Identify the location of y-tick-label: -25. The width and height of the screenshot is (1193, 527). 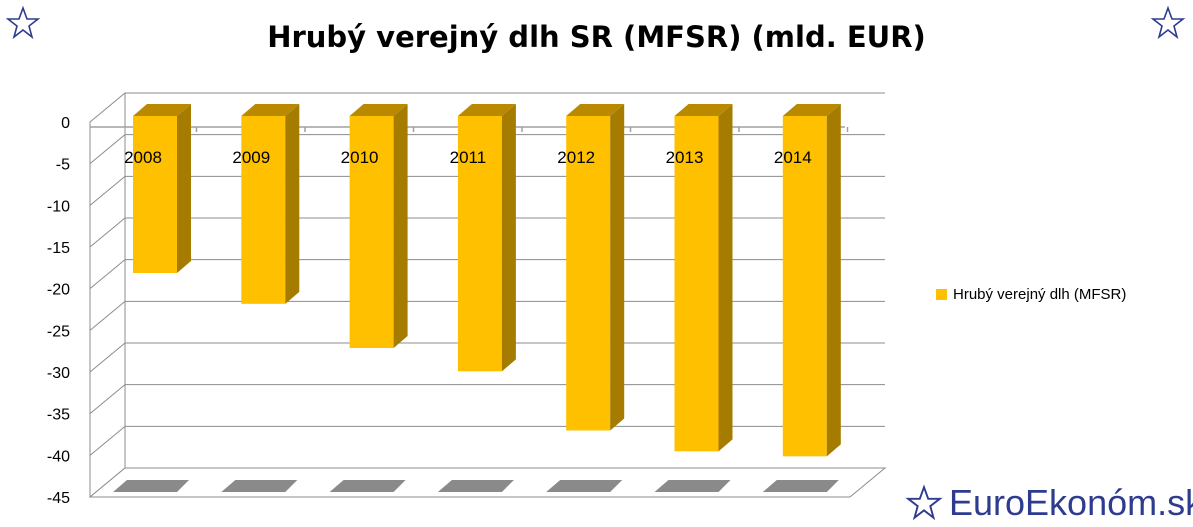
(58, 331).